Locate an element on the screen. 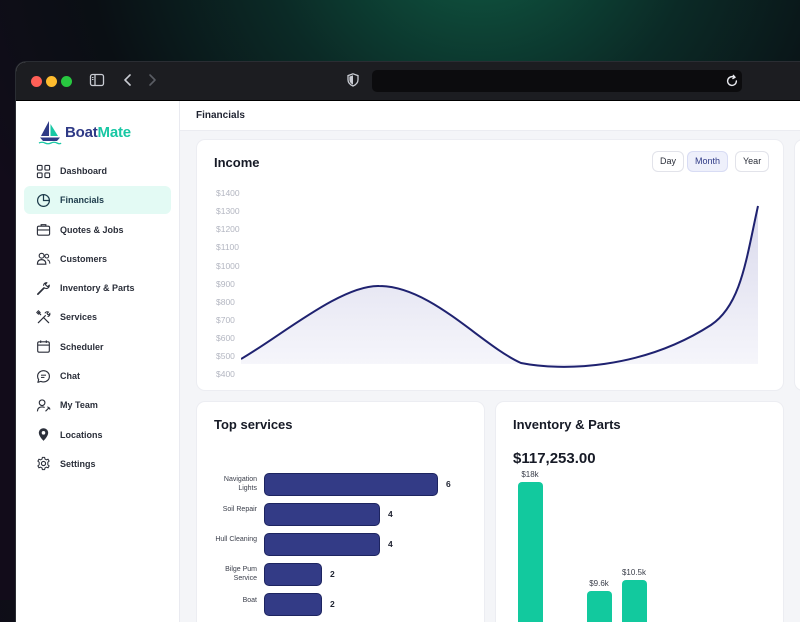  sidebar-item-my-team: My Team is located at coordinates (97, 405).